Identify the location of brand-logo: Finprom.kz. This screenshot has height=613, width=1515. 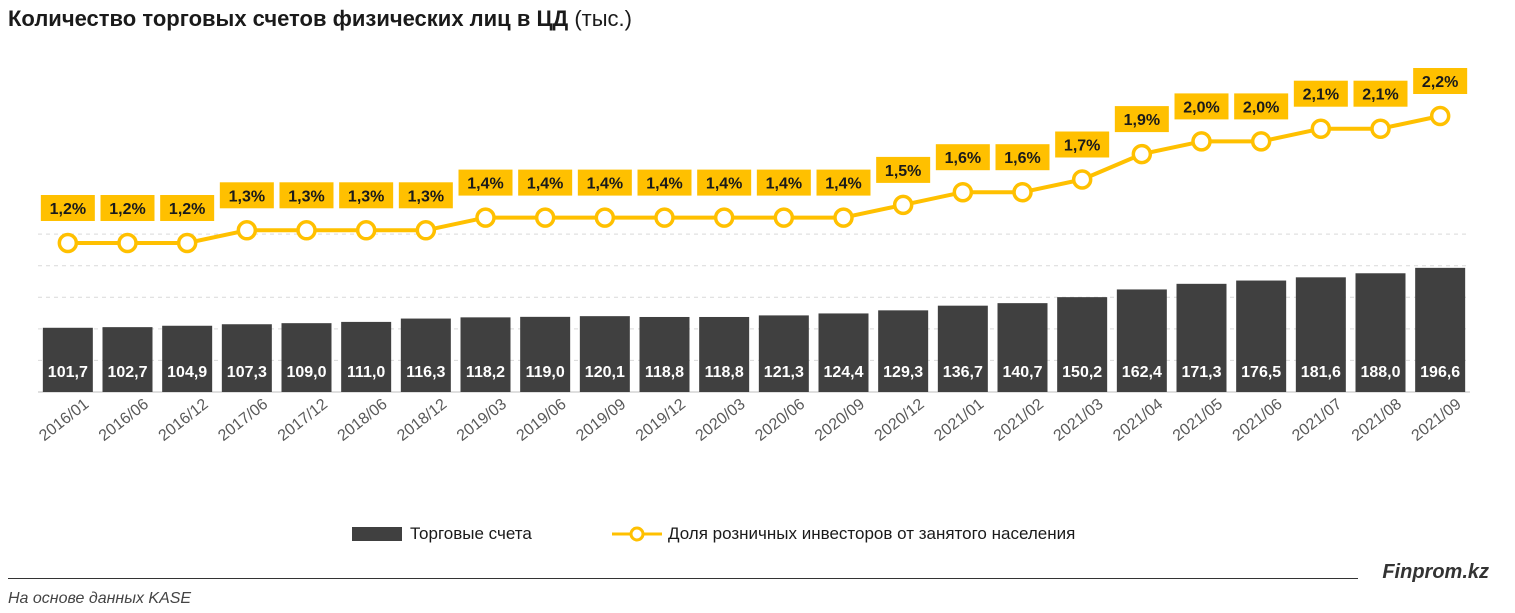
(1435, 572).